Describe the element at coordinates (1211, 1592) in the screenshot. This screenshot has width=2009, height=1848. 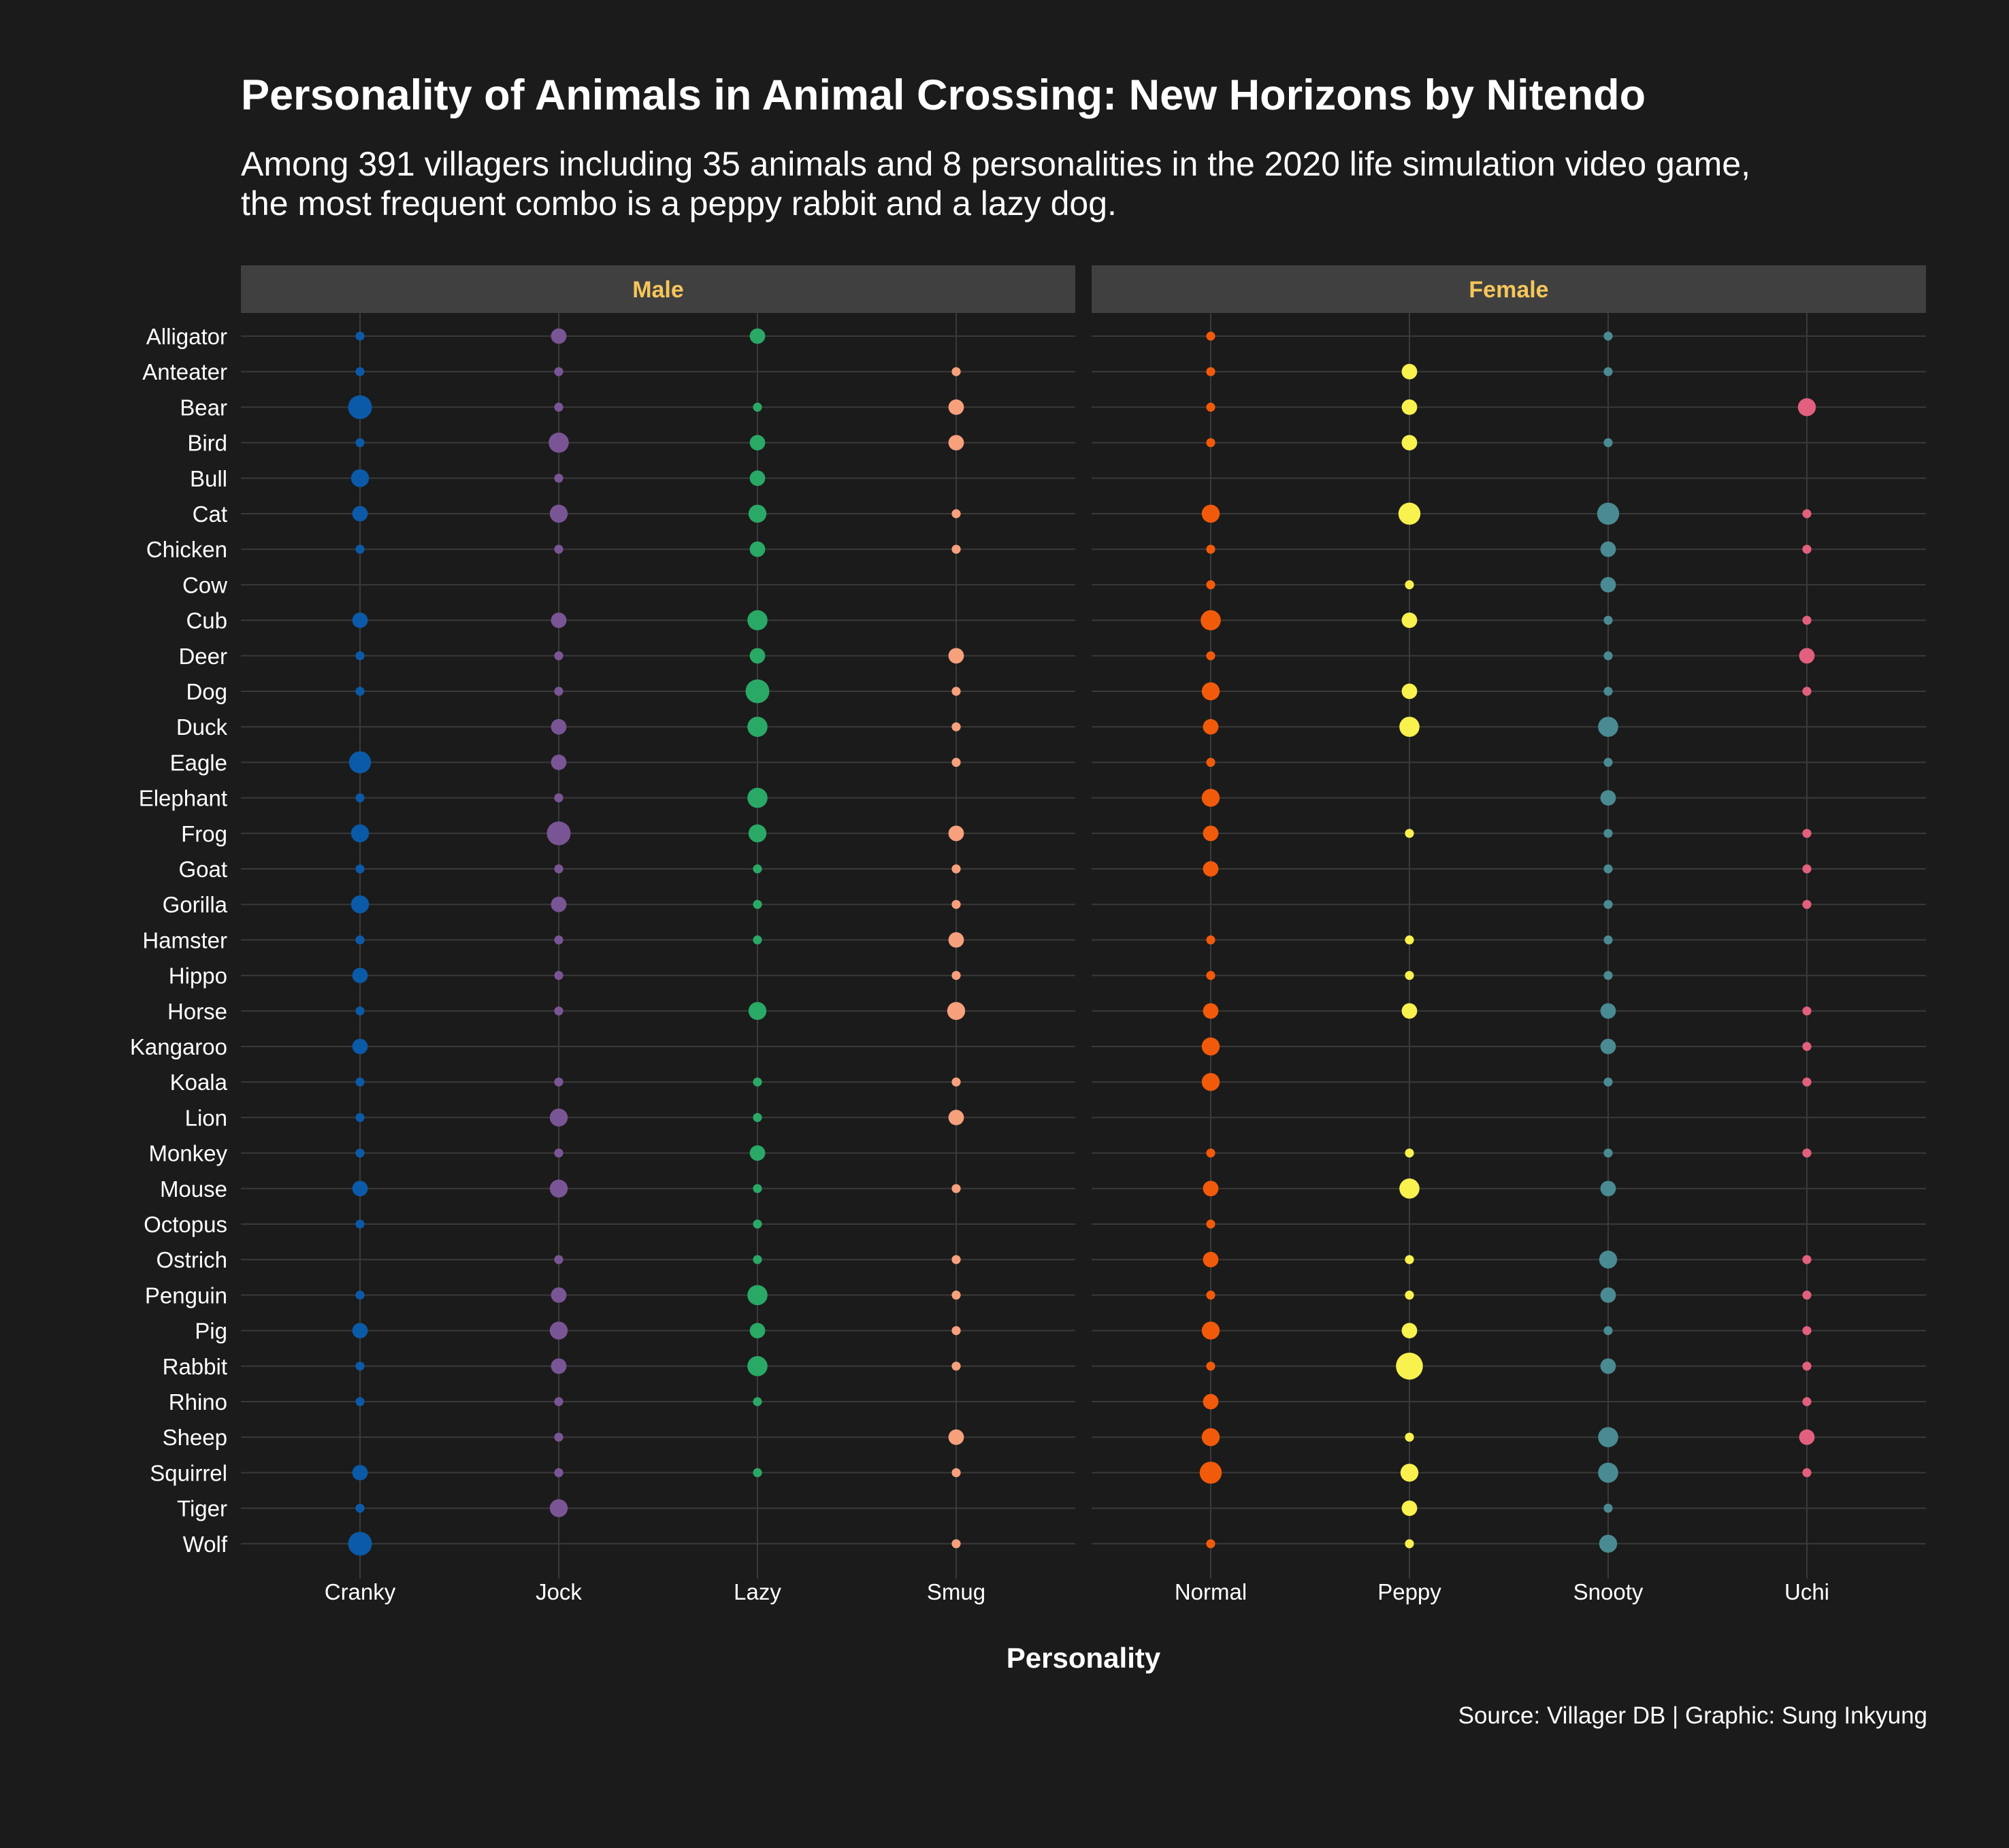
I see `x-tick-label-normal: Normal` at that location.